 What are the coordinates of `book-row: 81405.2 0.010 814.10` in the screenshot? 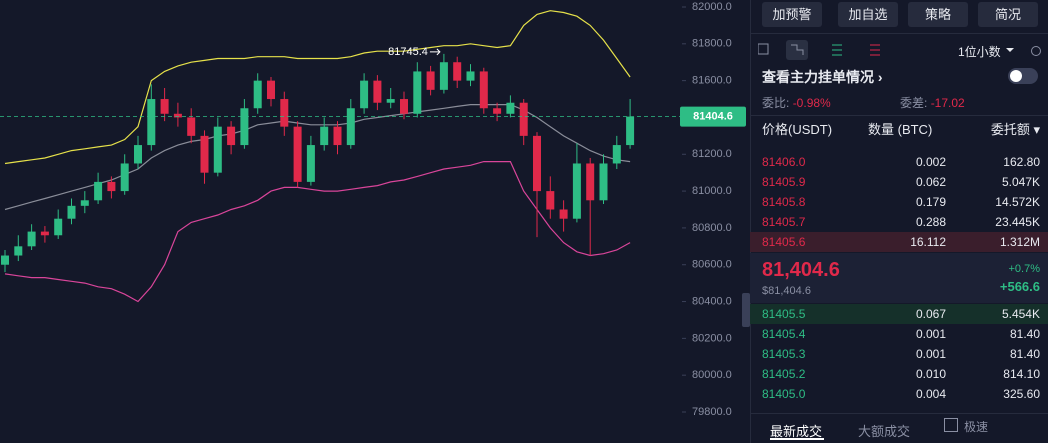 It's located at (899, 374).